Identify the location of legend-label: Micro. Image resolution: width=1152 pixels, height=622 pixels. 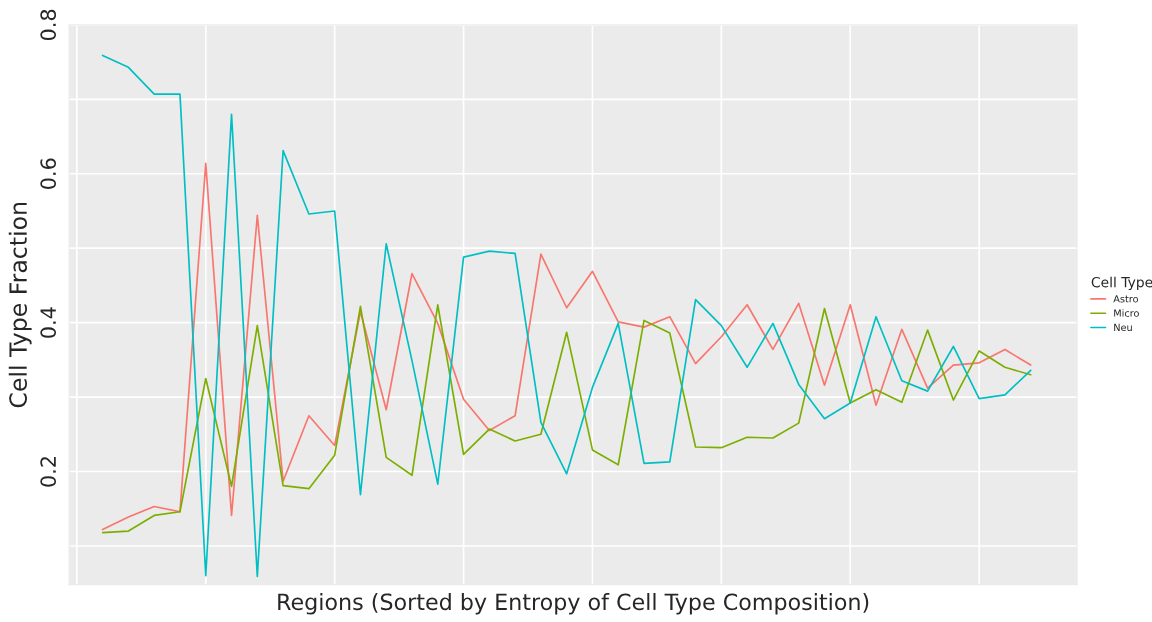
(1126, 313).